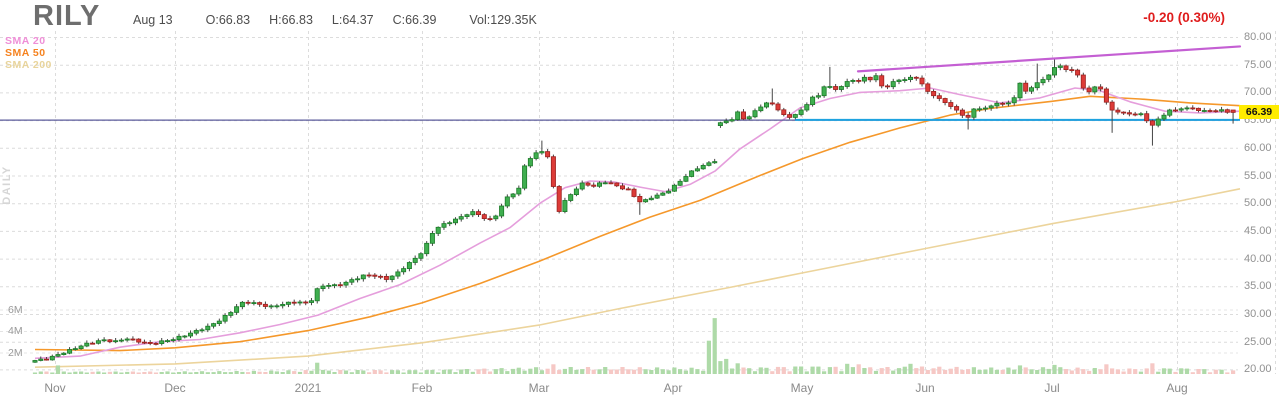 The height and width of the screenshot is (400, 1280). I want to click on readout-date: Aug 13, so click(153, 20).